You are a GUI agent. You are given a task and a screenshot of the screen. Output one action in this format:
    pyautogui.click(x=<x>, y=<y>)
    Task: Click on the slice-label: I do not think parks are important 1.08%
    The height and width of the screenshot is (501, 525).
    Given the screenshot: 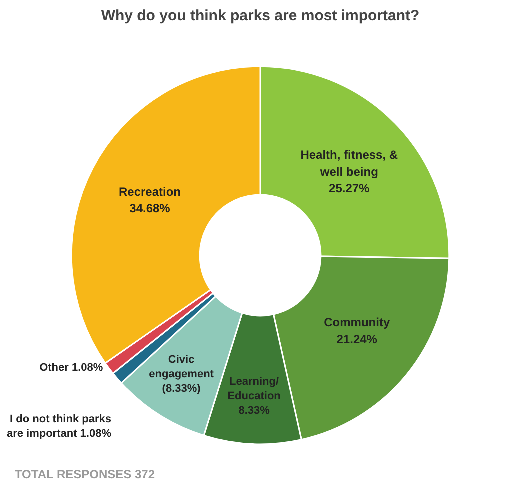 What is the action you would take?
    pyautogui.click(x=59, y=427)
    